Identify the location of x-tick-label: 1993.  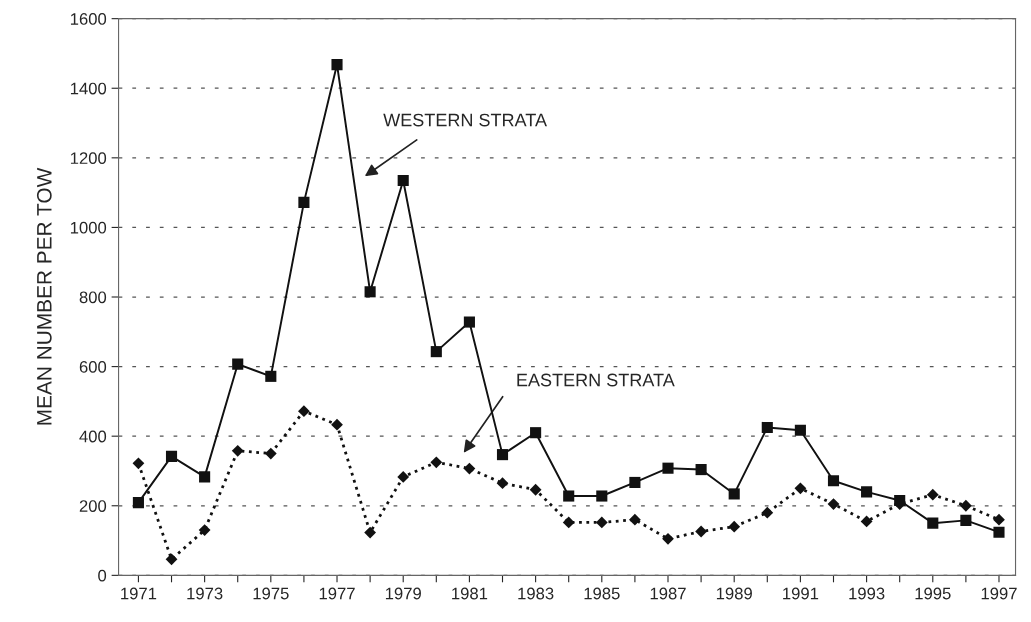
(867, 593).